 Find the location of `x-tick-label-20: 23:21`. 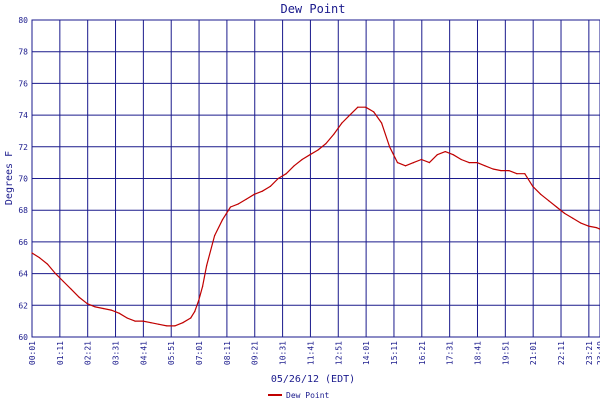

x-tick-label-20: 23:21 is located at coordinates (589, 353).